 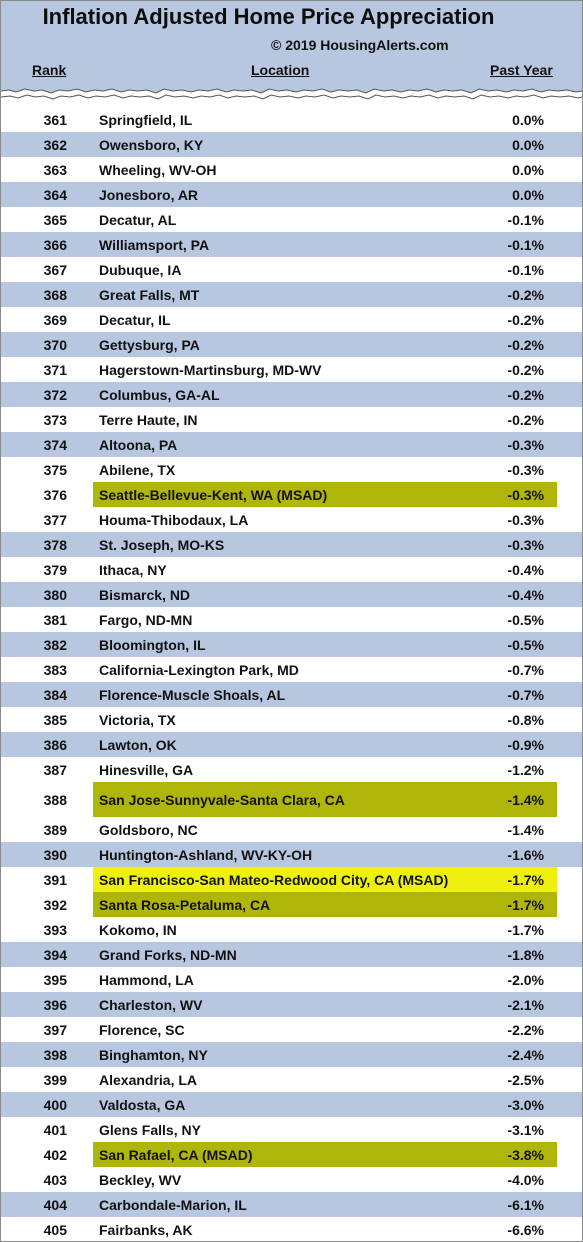 What do you see at coordinates (222, 799) in the screenshot?
I see `location-cell: San Jose-Sunnyvale-Santa Clara, CA` at bounding box center [222, 799].